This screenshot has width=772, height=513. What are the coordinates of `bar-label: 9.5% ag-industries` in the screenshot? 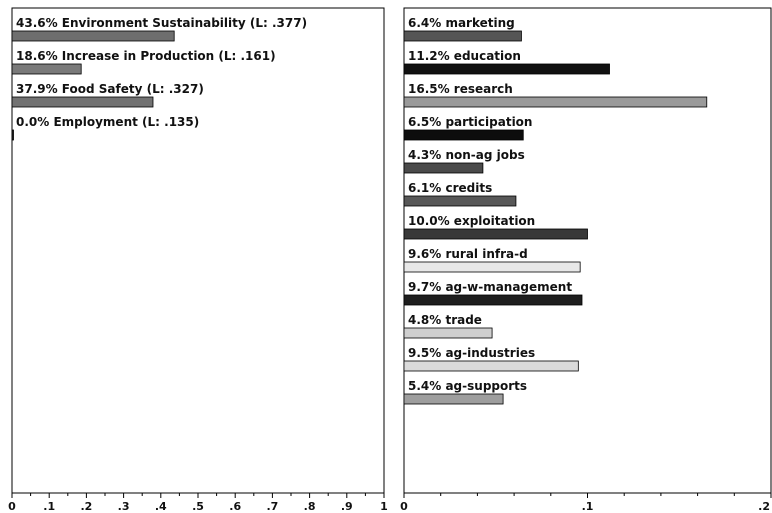 It's located at (471, 353).